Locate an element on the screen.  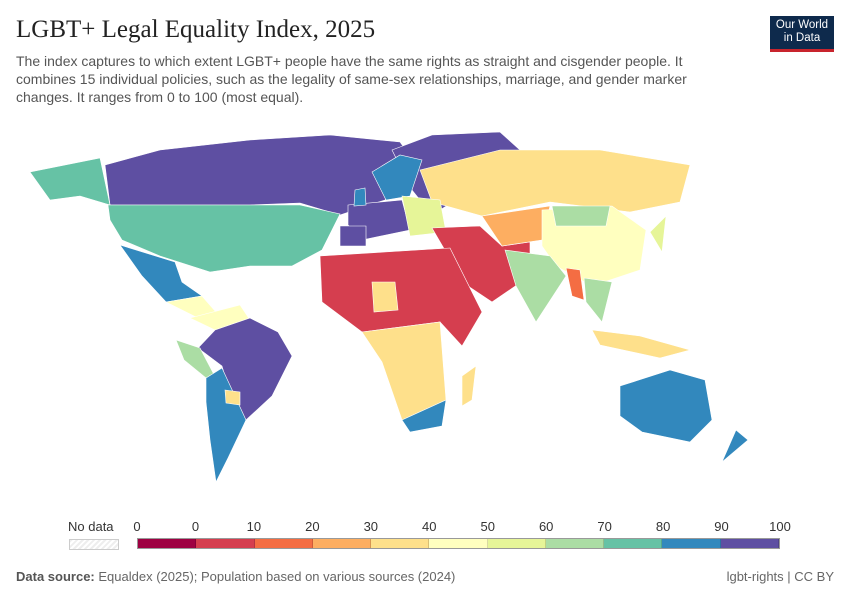
legend-tick: 70 is located at coordinates (604, 526).